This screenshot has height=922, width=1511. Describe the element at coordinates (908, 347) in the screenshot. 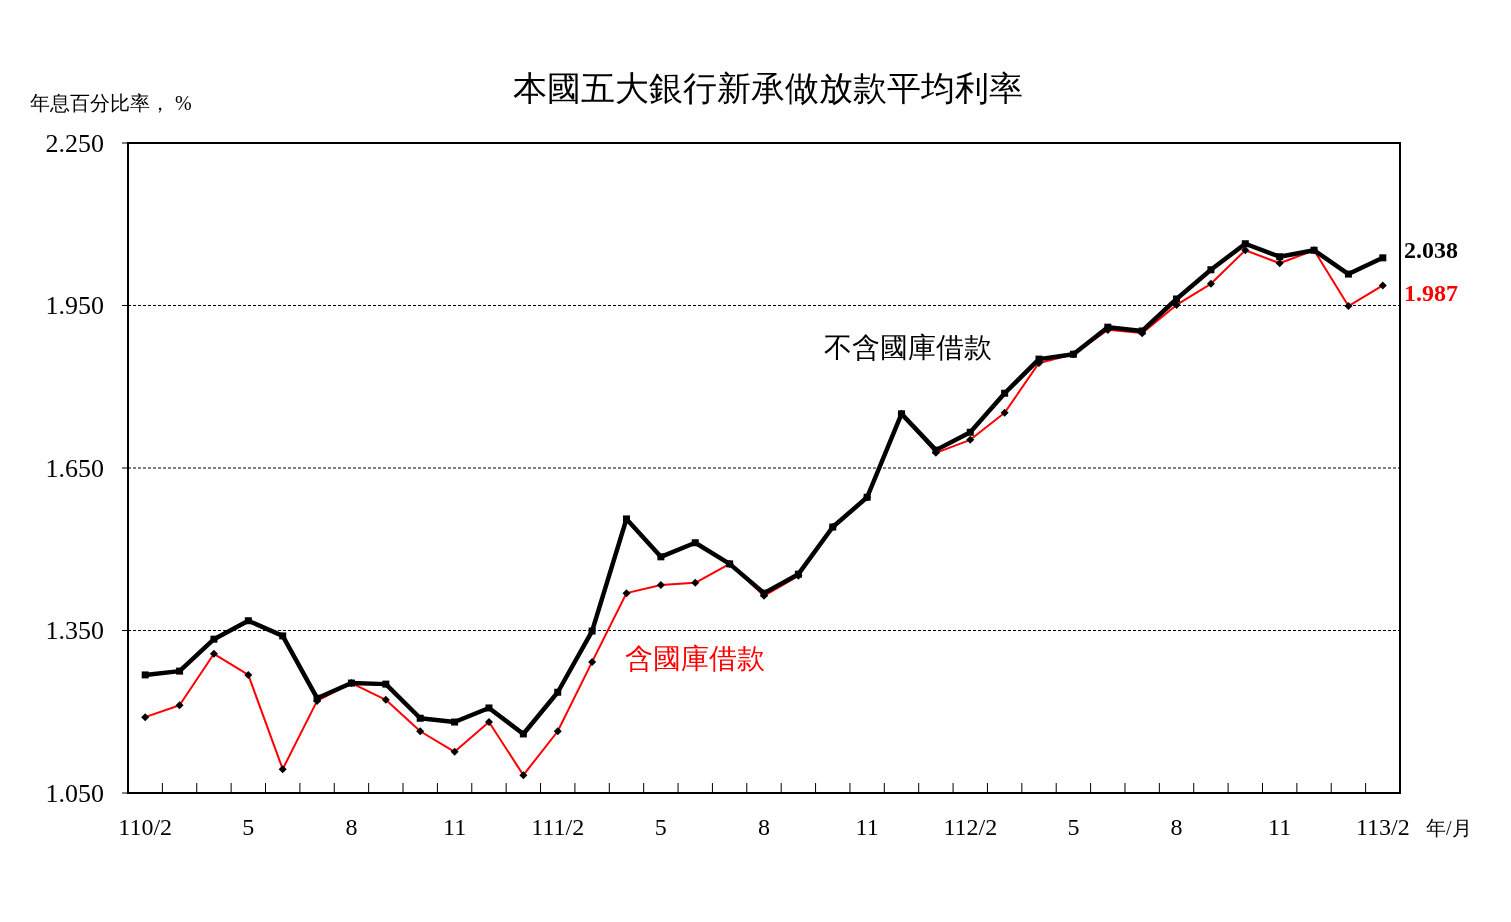

I see `series-label: 不含國庫借款` at that location.